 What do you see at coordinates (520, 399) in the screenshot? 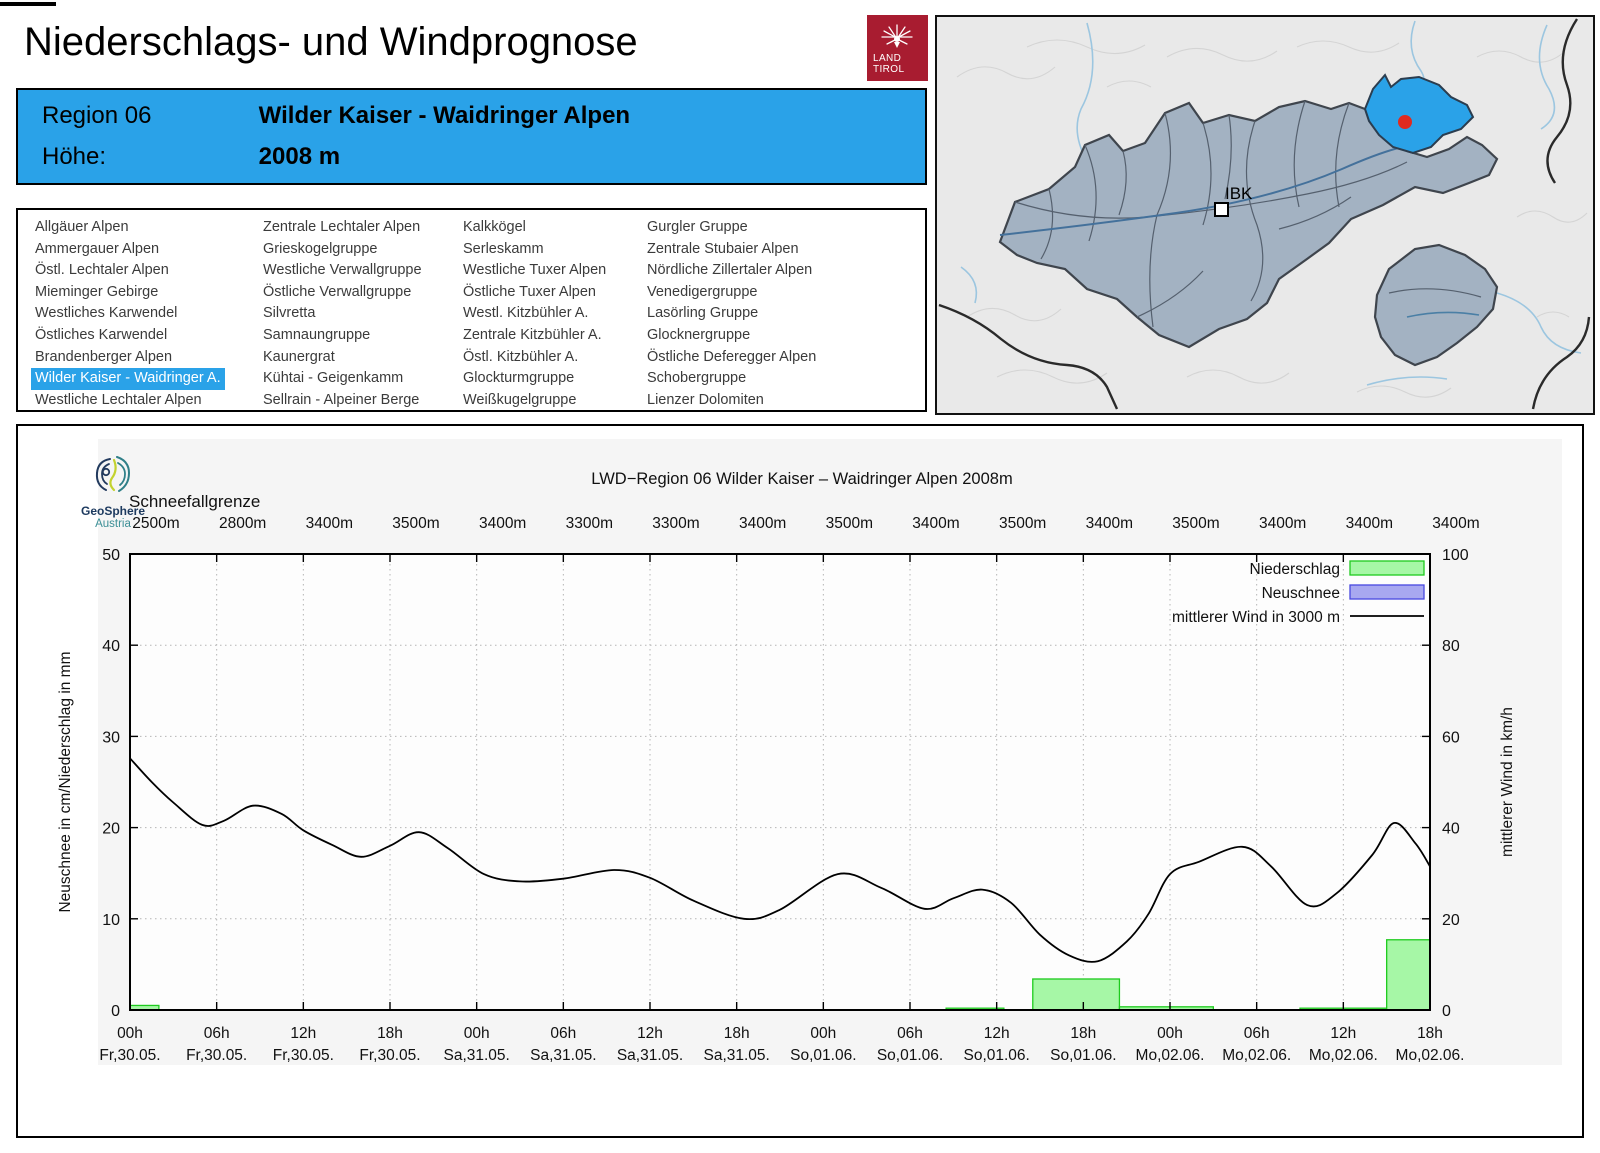
I see `region-list-item: Weißkugelgruppe` at bounding box center [520, 399].